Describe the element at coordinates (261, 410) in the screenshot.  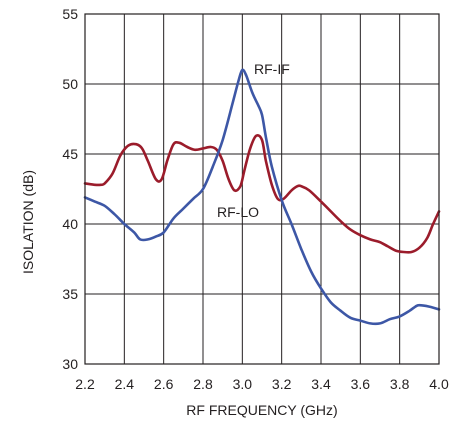
I see `x-axis-label: RF FREQUENCY (GHz)` at that location.